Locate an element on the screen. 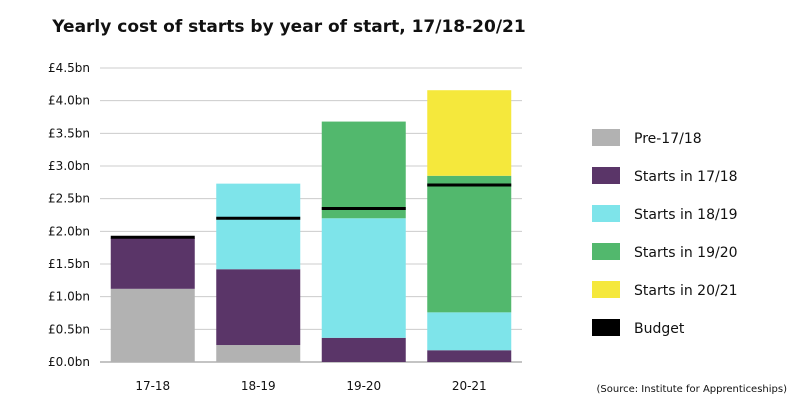 This screenshot has width=800, height=420. x-axis-ticks: 17-18 18-19 19-20 20-21 is located at coordinates (310, 386).